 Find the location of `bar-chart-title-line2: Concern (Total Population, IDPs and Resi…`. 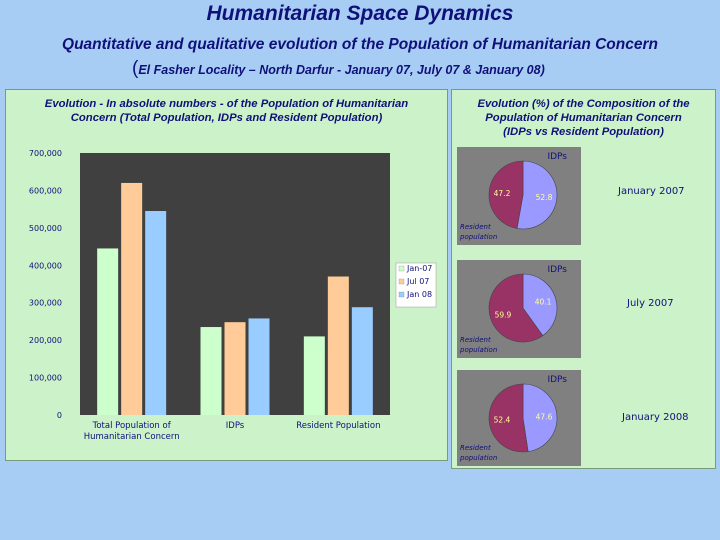

bar-chart-title-line2: Concern (Total Population, IDPs and Resi… is located at coordinates (226, 118).